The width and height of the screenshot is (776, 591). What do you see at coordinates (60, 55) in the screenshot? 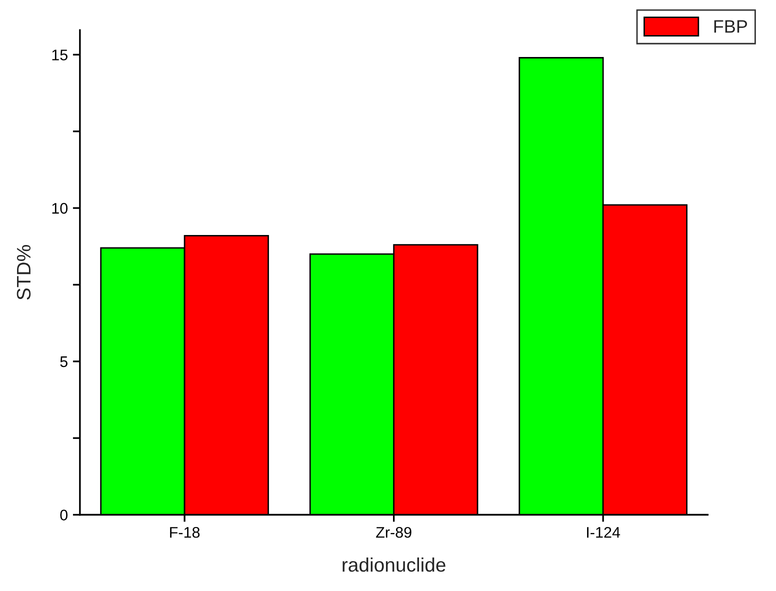
I see `y-tick-label: 15` at bounding box center [60, 55].